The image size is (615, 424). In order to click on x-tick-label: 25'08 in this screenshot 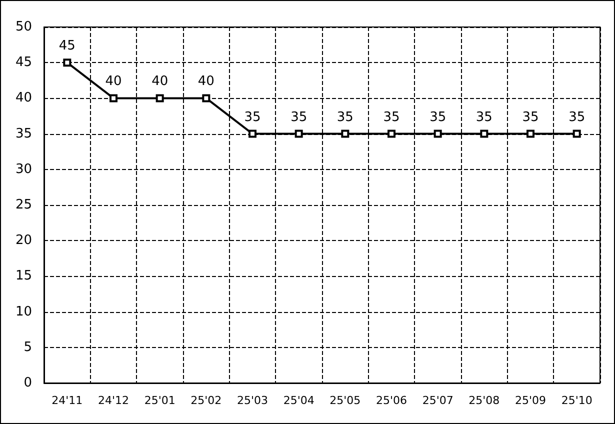, I will do `click(484, 400)`.